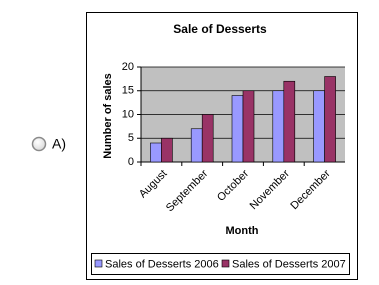  What do you see at coordinates (162, 264) in the screenshot?
I see `legend-label: Sales of Desserts 2006` at bounding box center [162, 264].